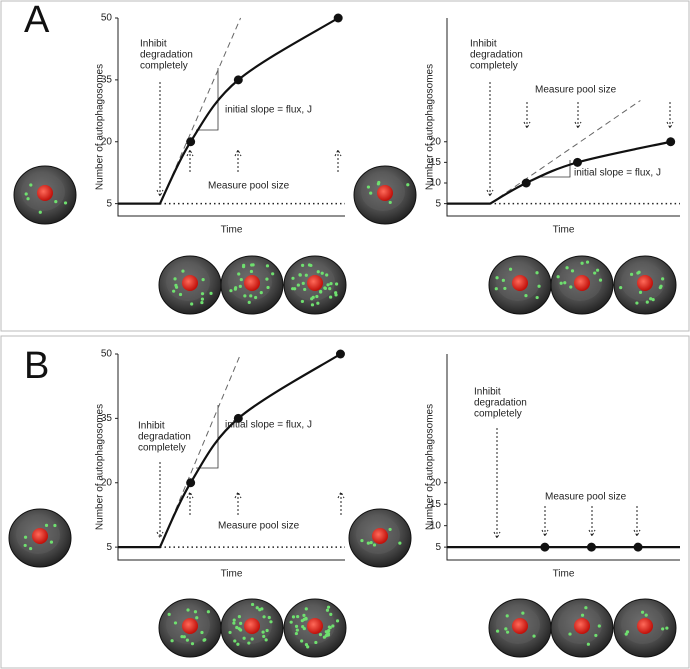 The image size is (690, 669). Describe the element at coordinates (162, 448) in the screenshot. I see `annotation-text: completely` at that location.